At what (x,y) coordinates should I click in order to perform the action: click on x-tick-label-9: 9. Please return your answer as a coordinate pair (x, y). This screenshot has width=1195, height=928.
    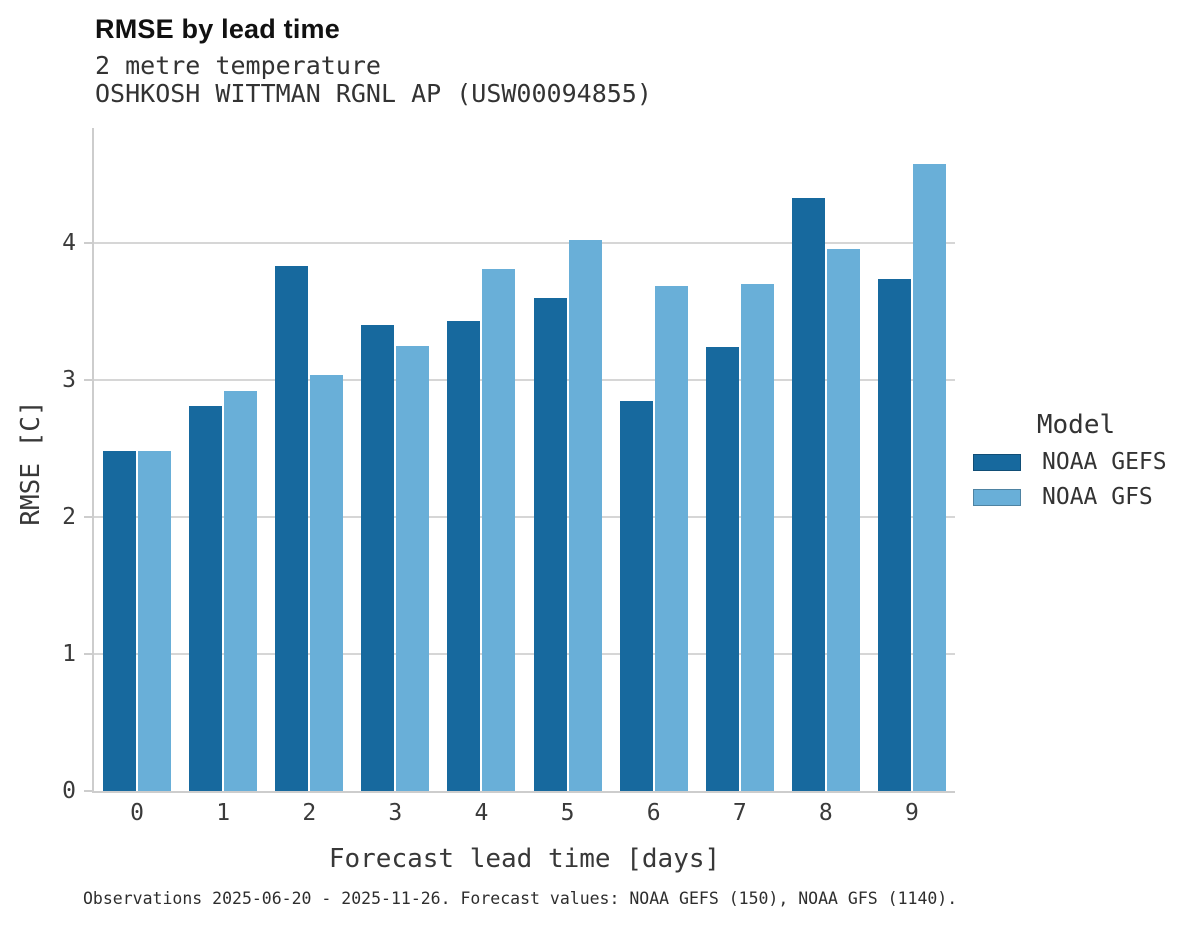
    Looking at the image, I should click on (912, 813).